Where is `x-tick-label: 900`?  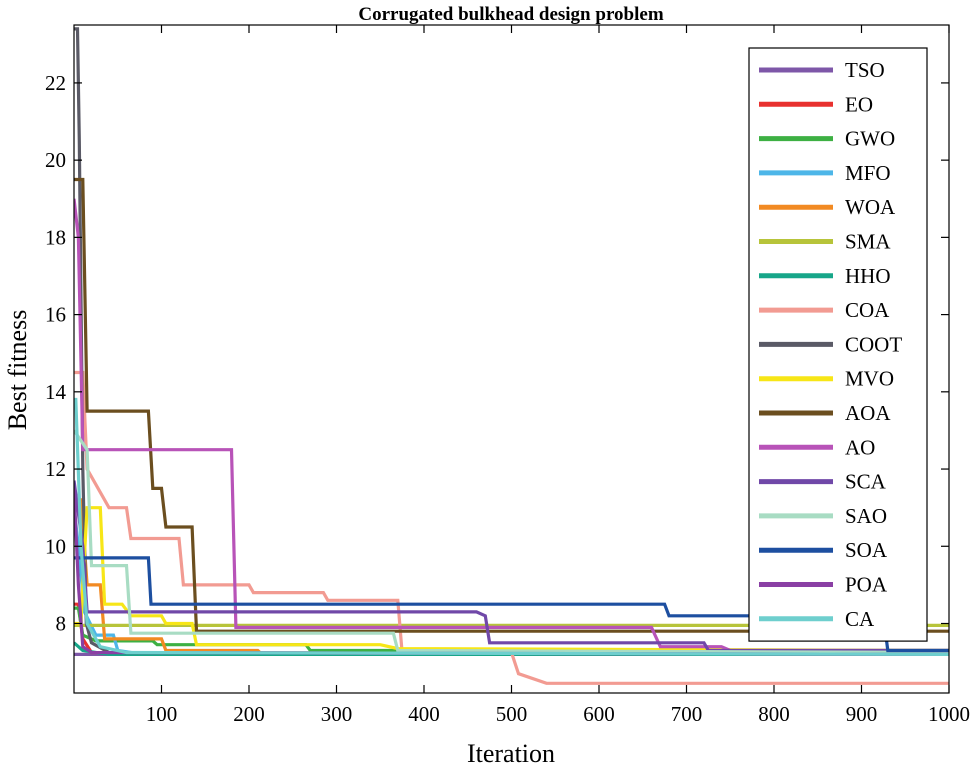 x-tick-label: 900 is located at coordinates (862, 714).